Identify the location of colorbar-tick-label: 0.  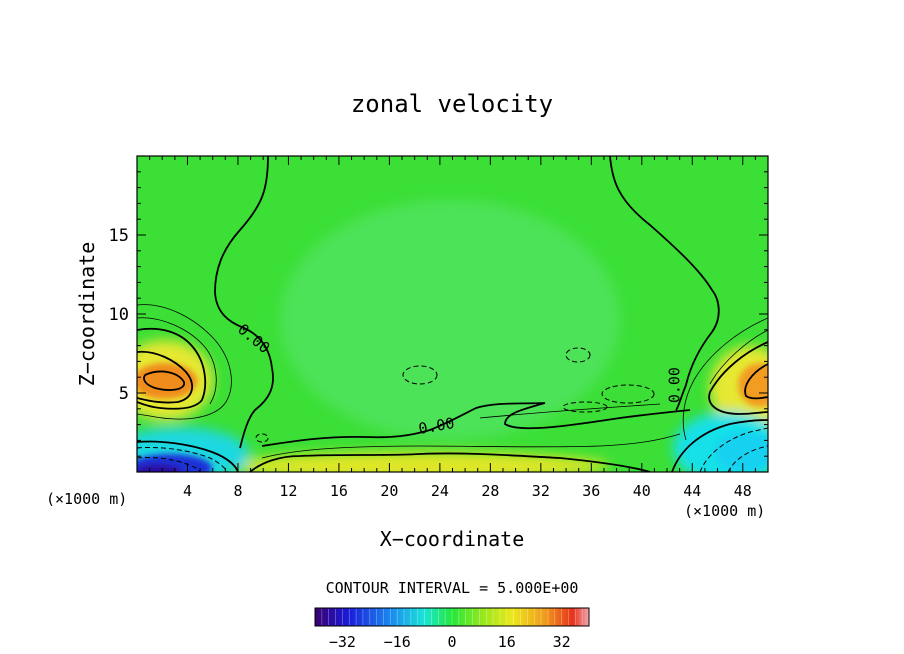
(451, 642).